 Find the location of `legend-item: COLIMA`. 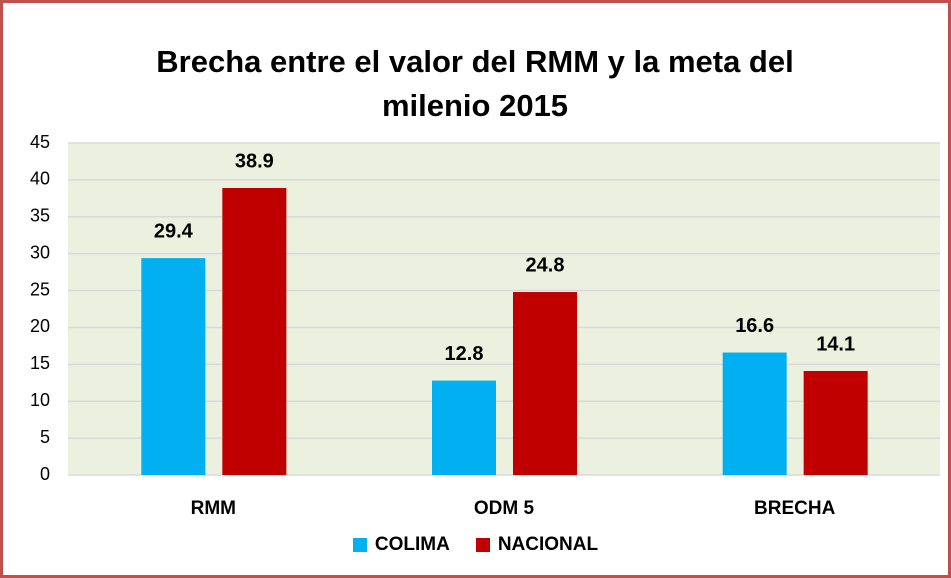

legend-item: COLIMA is located at coordinates (401, 545).